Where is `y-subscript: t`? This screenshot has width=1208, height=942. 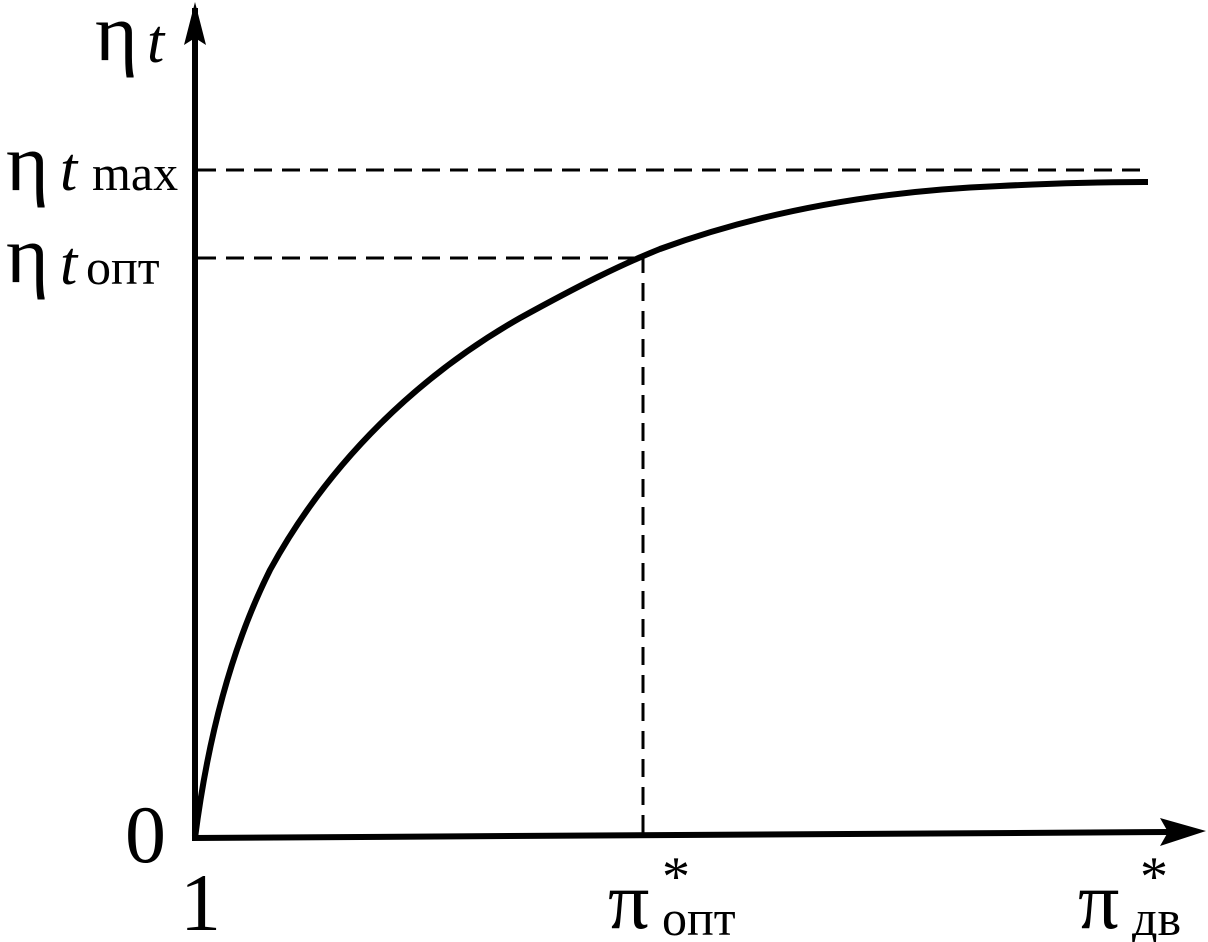 y-subscript: t is located at coordinates (156, 42).